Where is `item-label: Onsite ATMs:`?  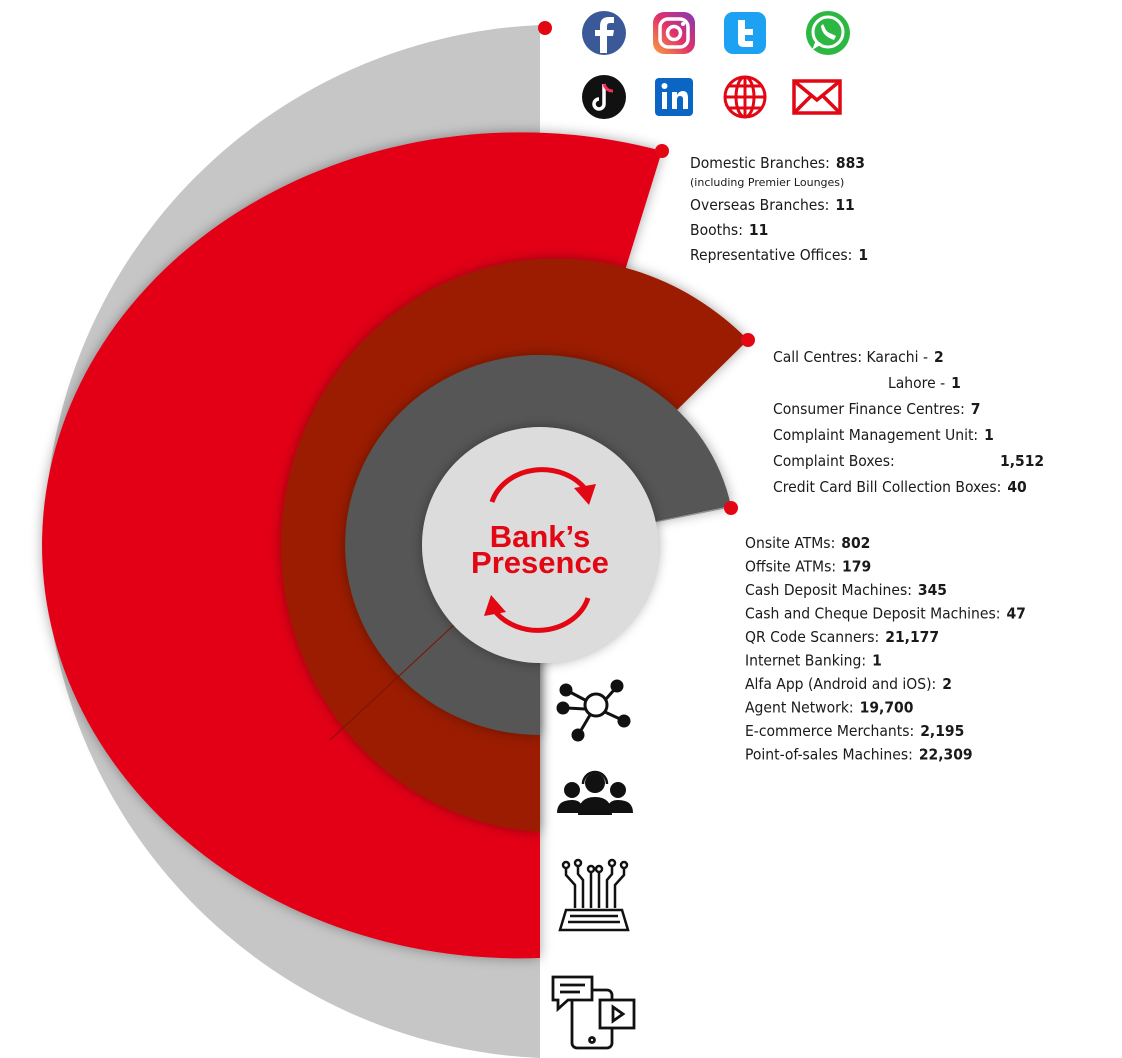
item-label: Onsite ATMs: is located at coordinates (790, 543).